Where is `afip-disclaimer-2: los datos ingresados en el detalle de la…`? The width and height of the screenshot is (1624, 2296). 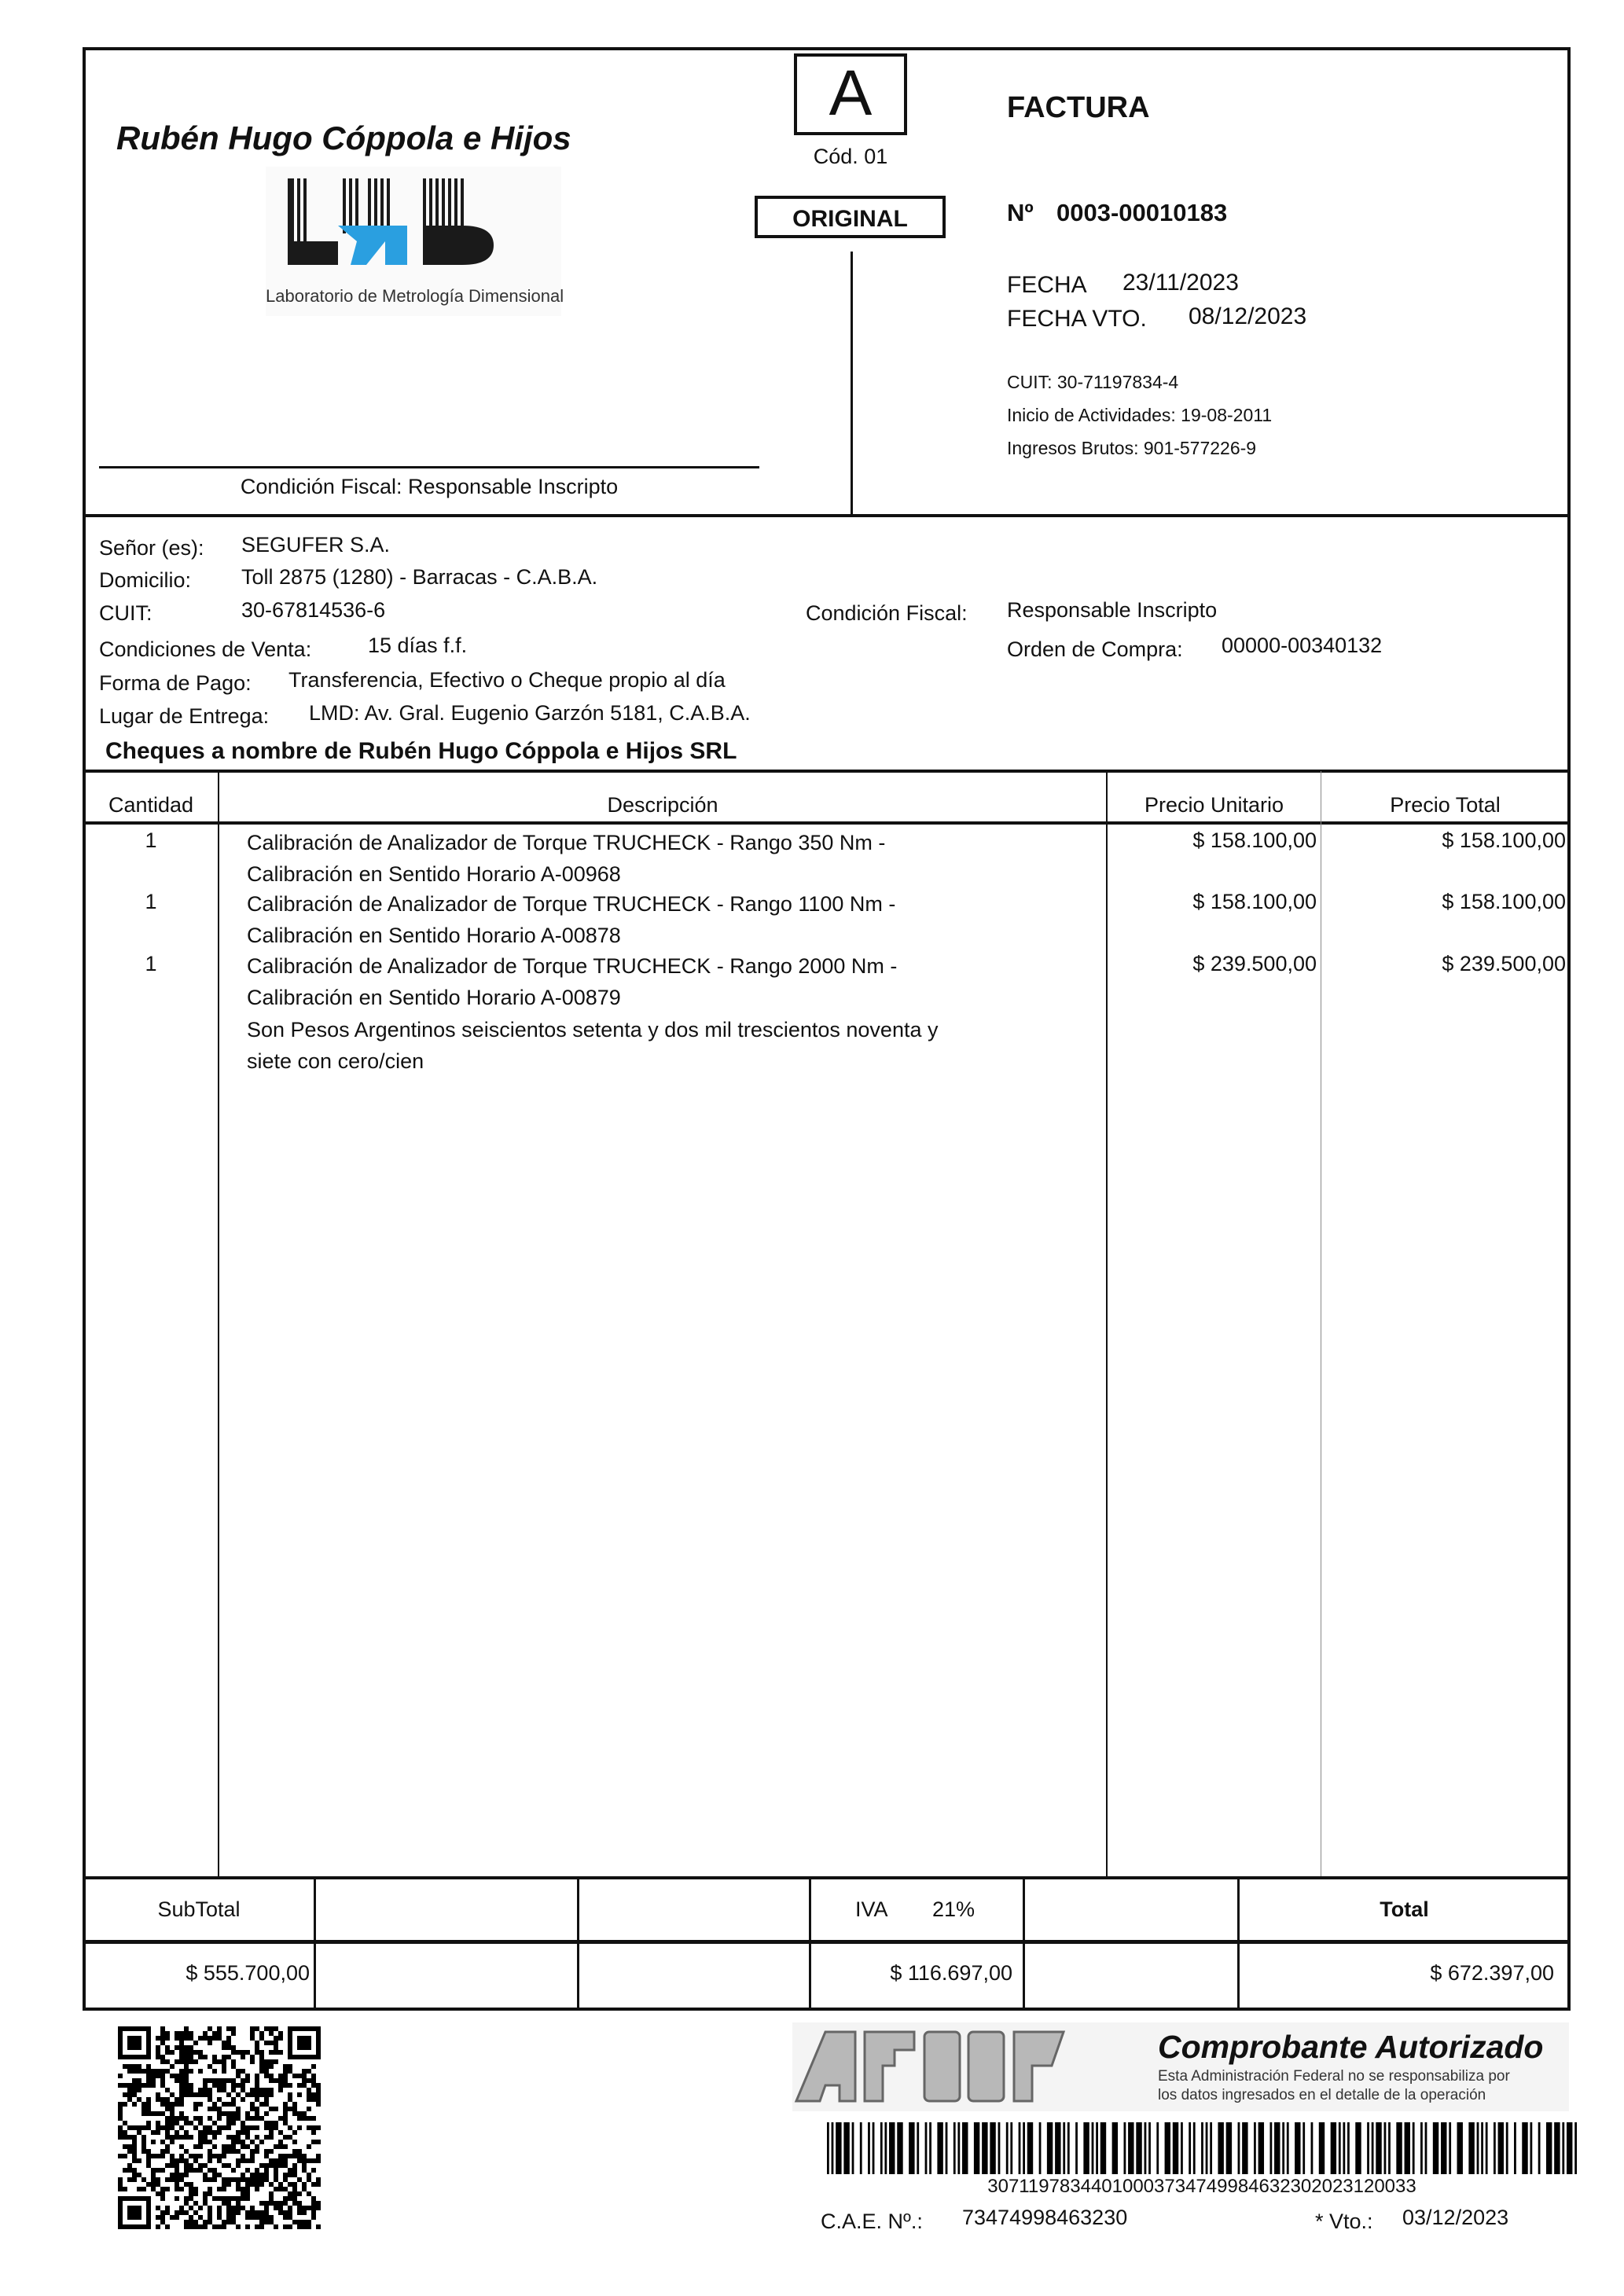 afip-disclaimer-2: los datos ingresados en el detalle de la… is located at coordinates (1322, 2095).